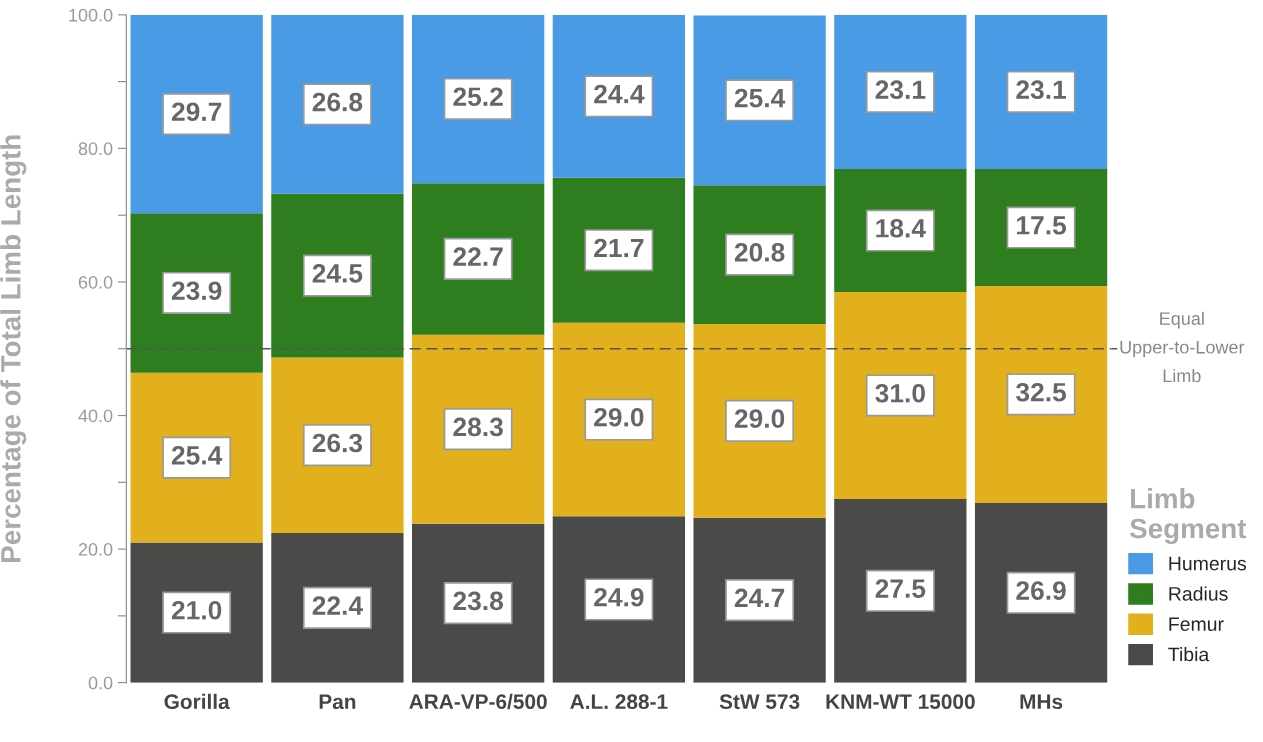 This screenshot has width=1263, height=742. Describe the element at coordinates (619, 248) in the screenshot. I see `data-label: 21.7` at that location.